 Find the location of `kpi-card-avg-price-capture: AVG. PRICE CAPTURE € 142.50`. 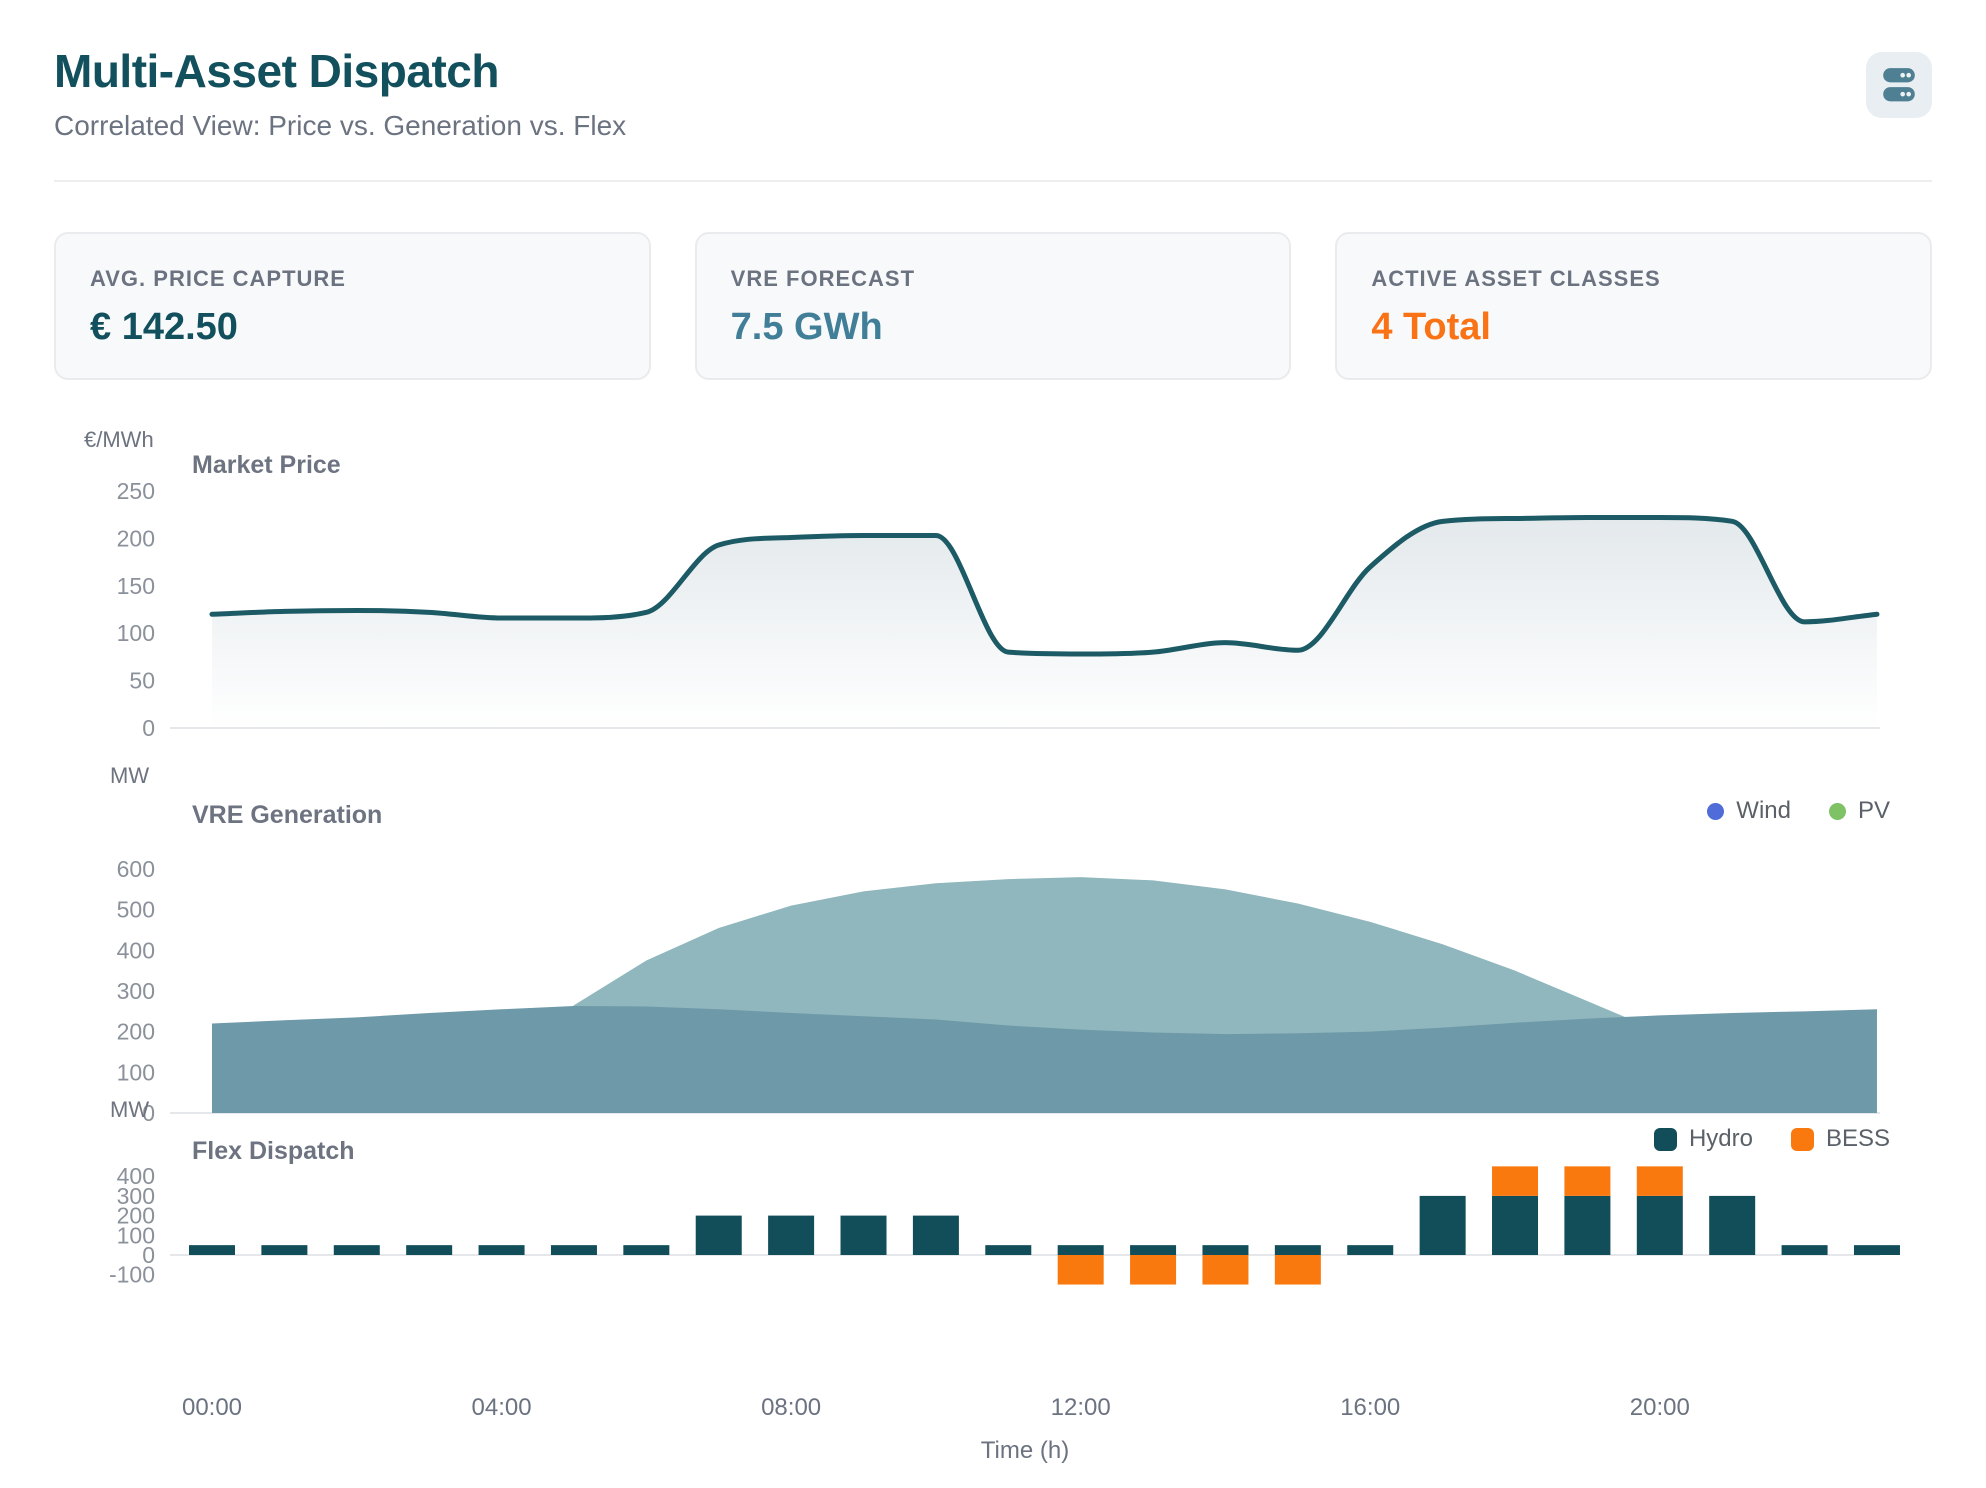

kpi-card-avg-price-capture: AVG. PRICE CAPTURE € 142.50 is located at coordinates (352, 306).